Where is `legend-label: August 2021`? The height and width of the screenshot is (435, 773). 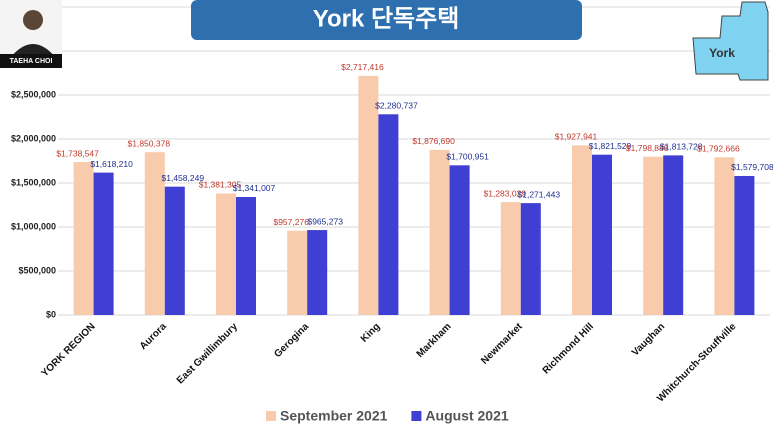
legend-label: August 2021 is located at coordinates (466, 416).